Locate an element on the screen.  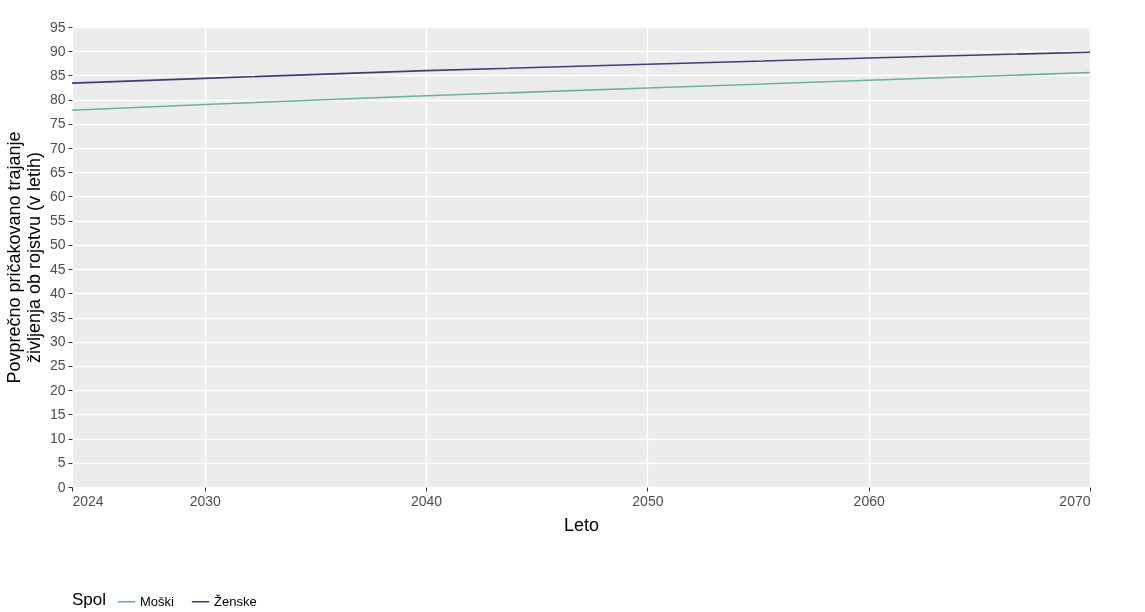
y-tick-label: 60 is located at coordinates (57, 195).